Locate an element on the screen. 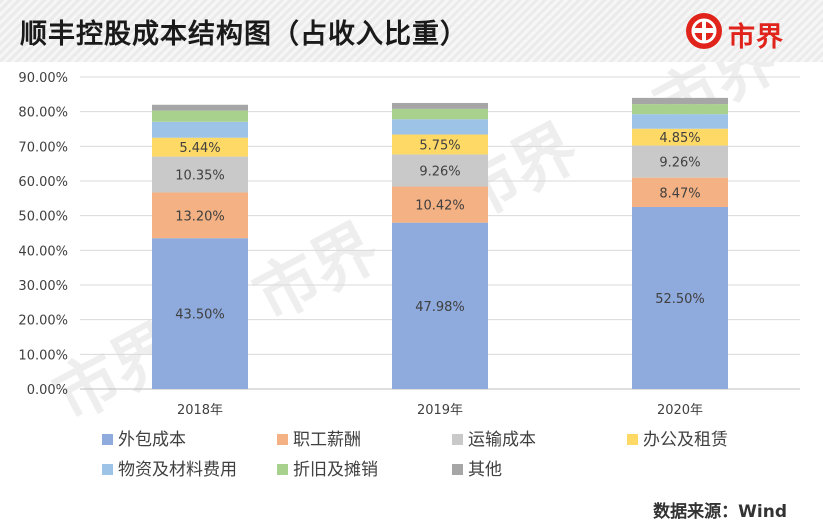 The image size is (823, 528). data-label: 5.75% is located at coordinates (439, 145).